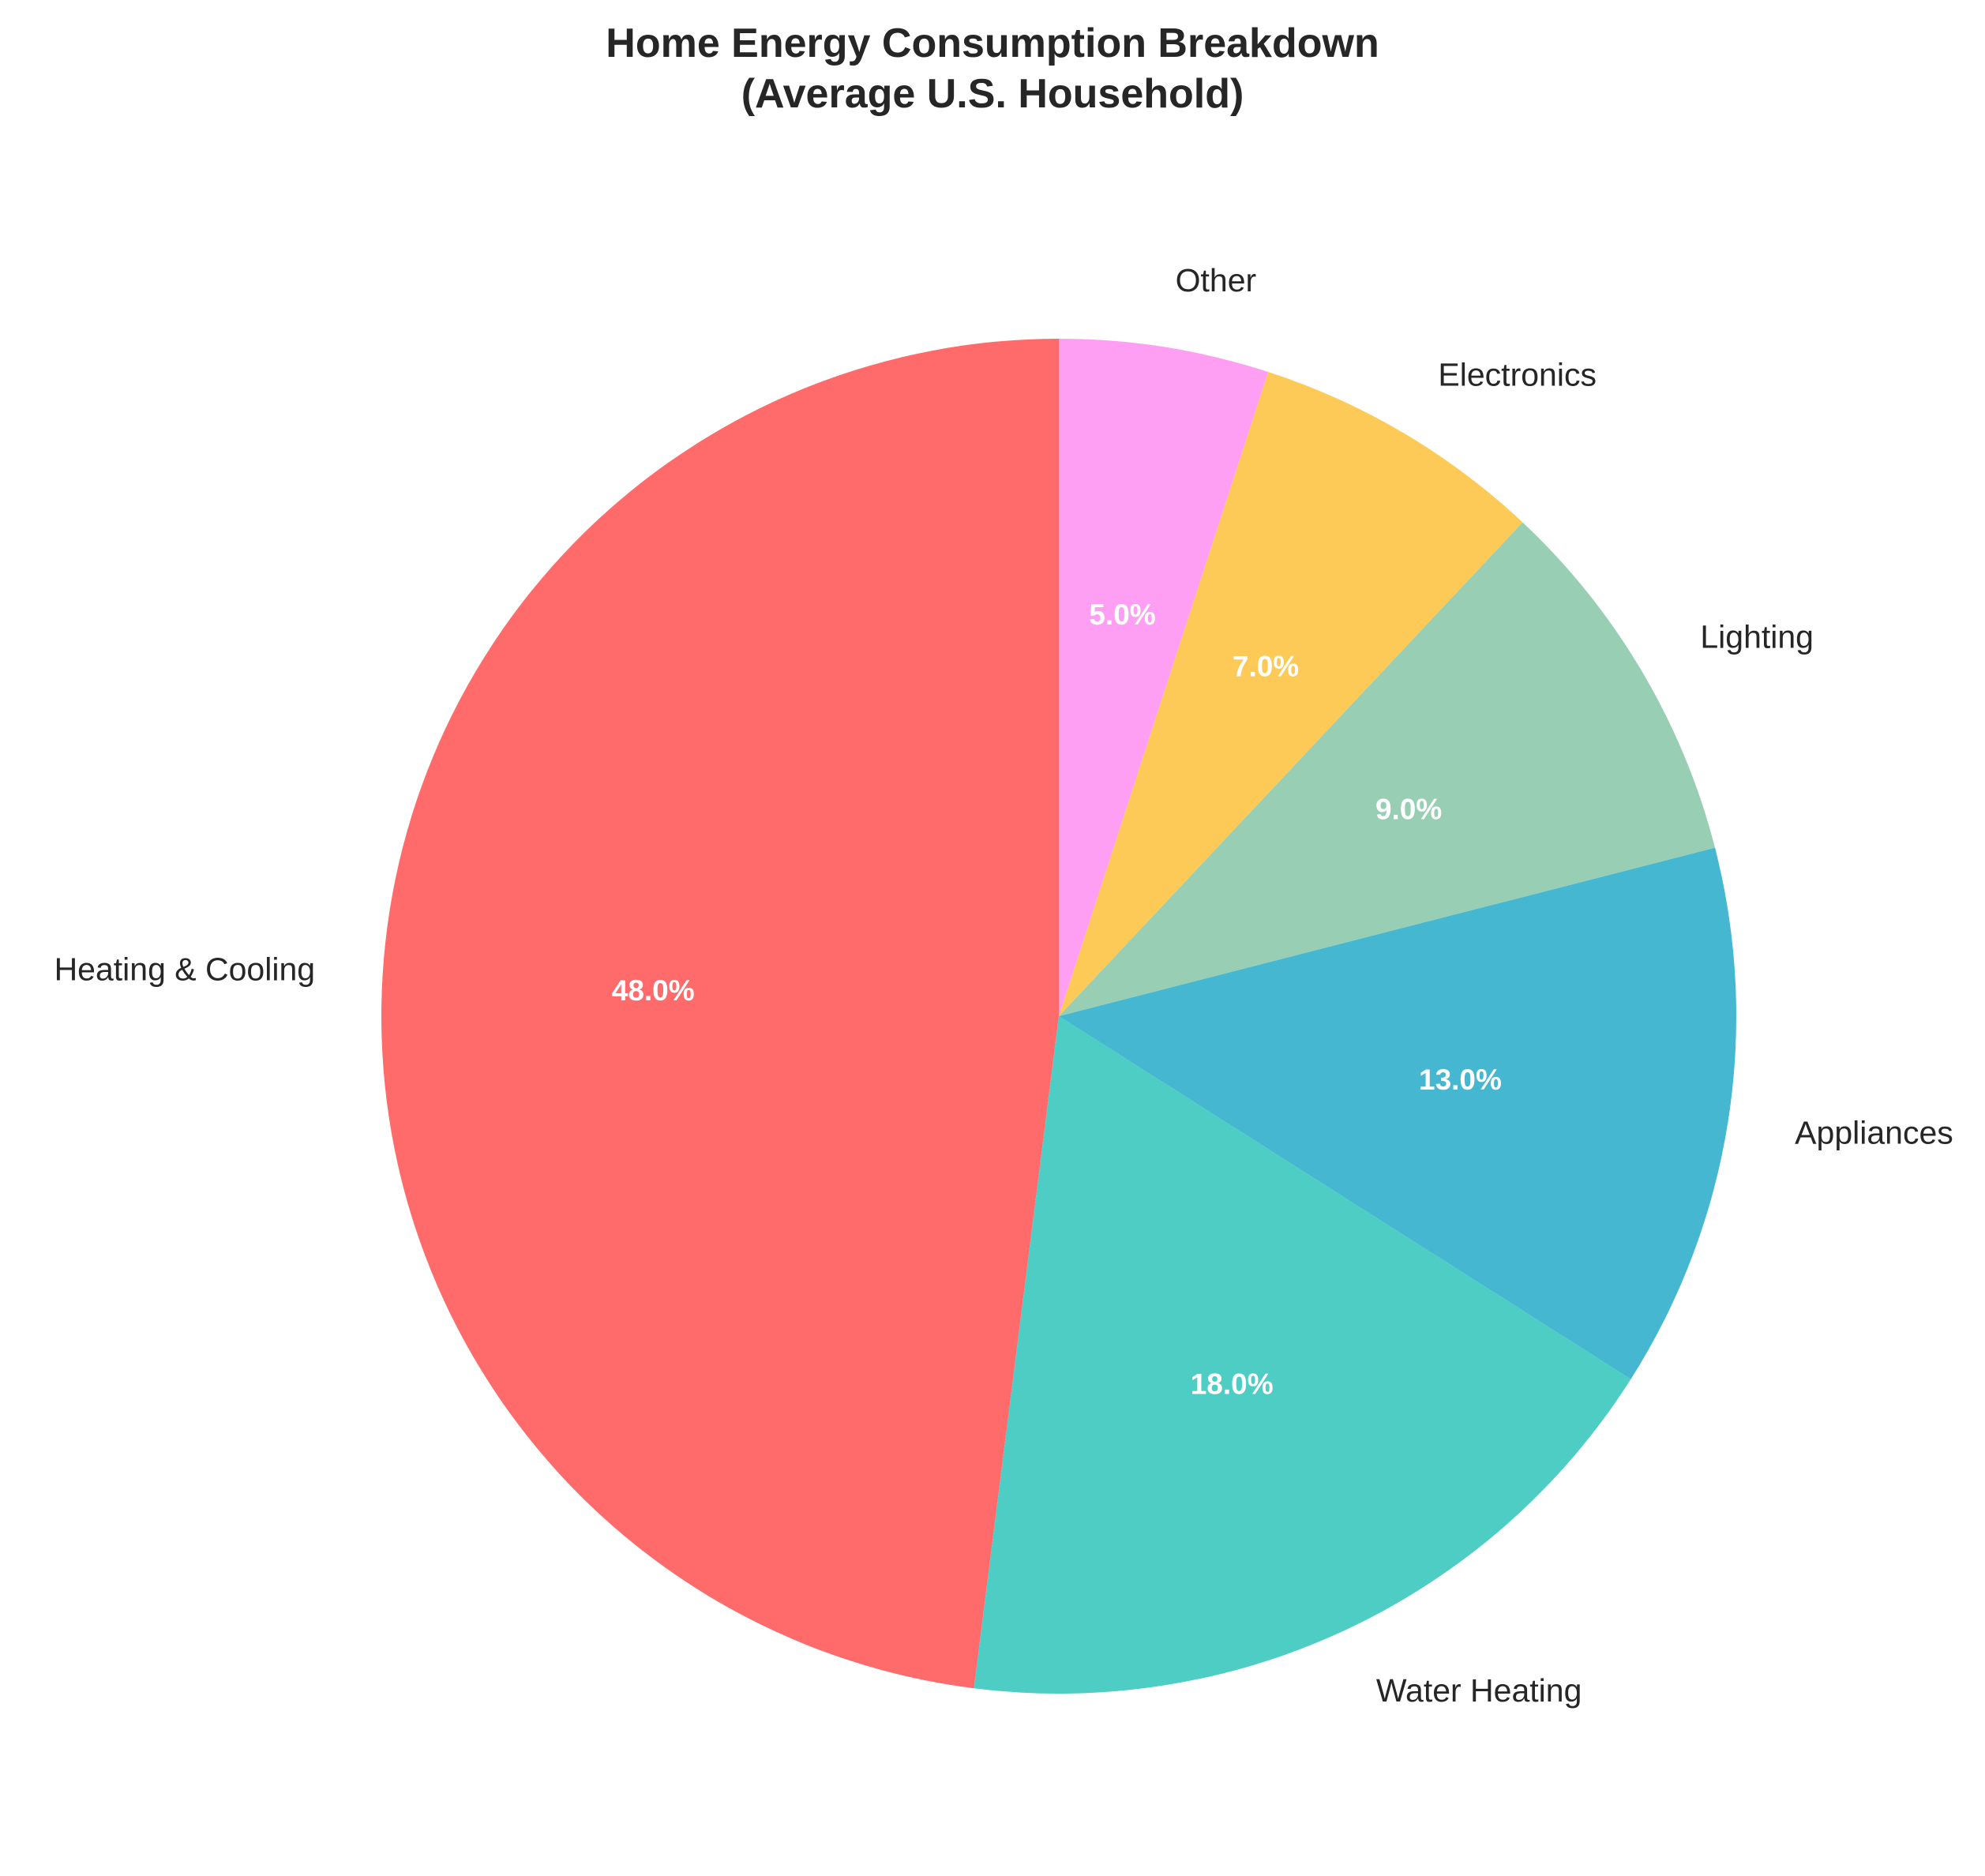 Image resolution: width=1985 pixels, height=1876 pixels. Describe the element at coordinates (1232, 1384) in the screenshot. I see `percent-label-water-heating: 18.0%` at that location.